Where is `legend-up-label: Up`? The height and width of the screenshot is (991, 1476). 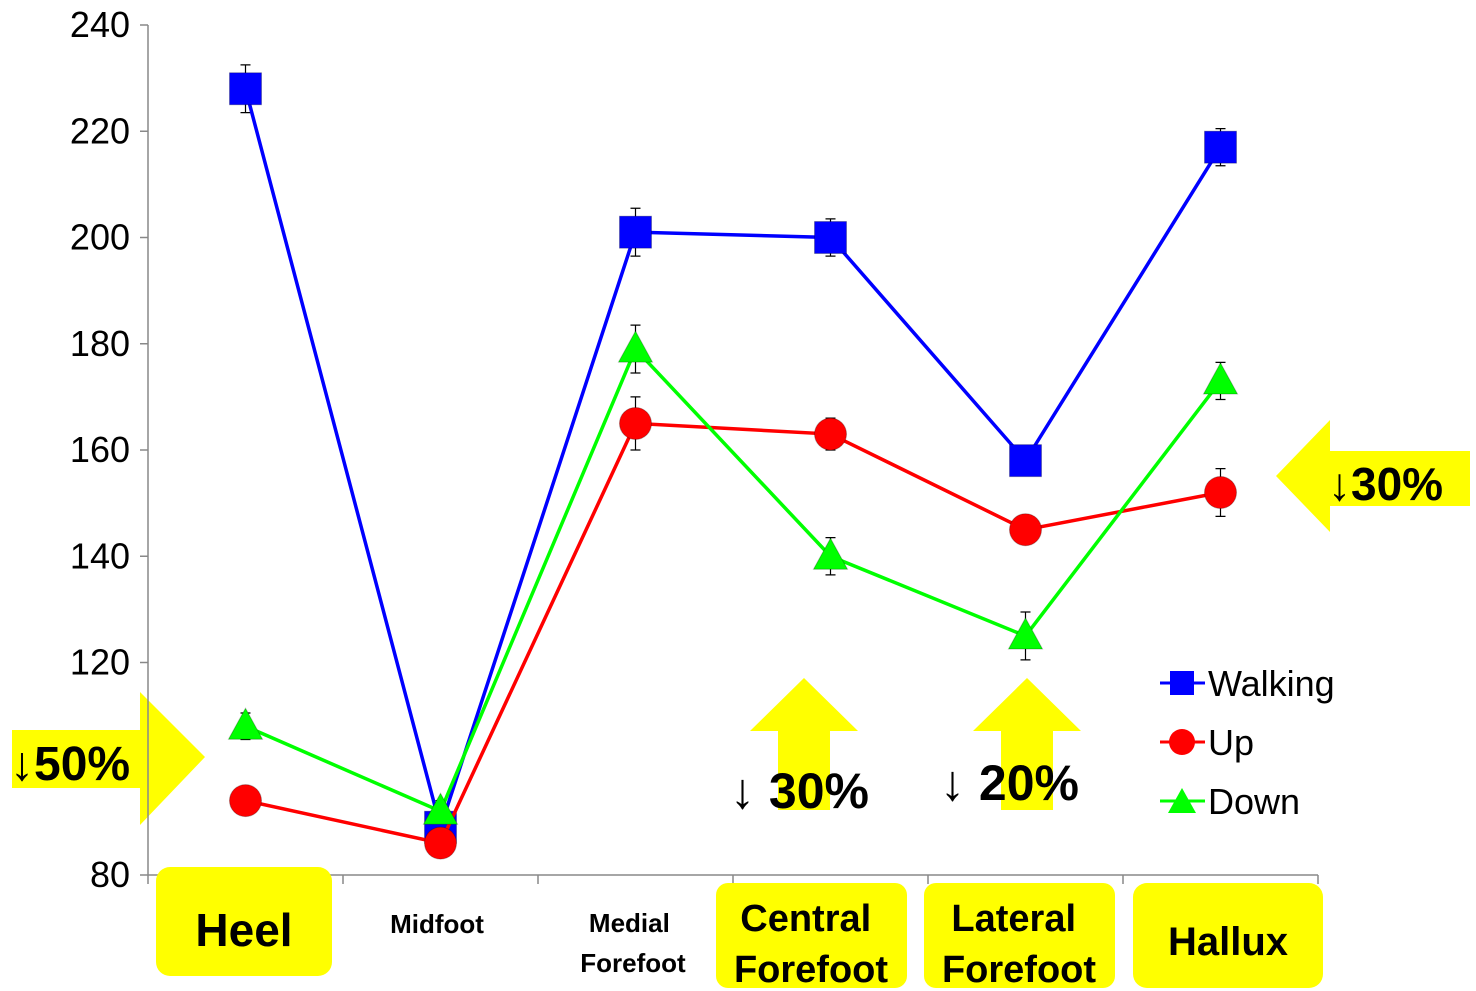 legend-up-label: Up is located at coordinates (1231, 742).